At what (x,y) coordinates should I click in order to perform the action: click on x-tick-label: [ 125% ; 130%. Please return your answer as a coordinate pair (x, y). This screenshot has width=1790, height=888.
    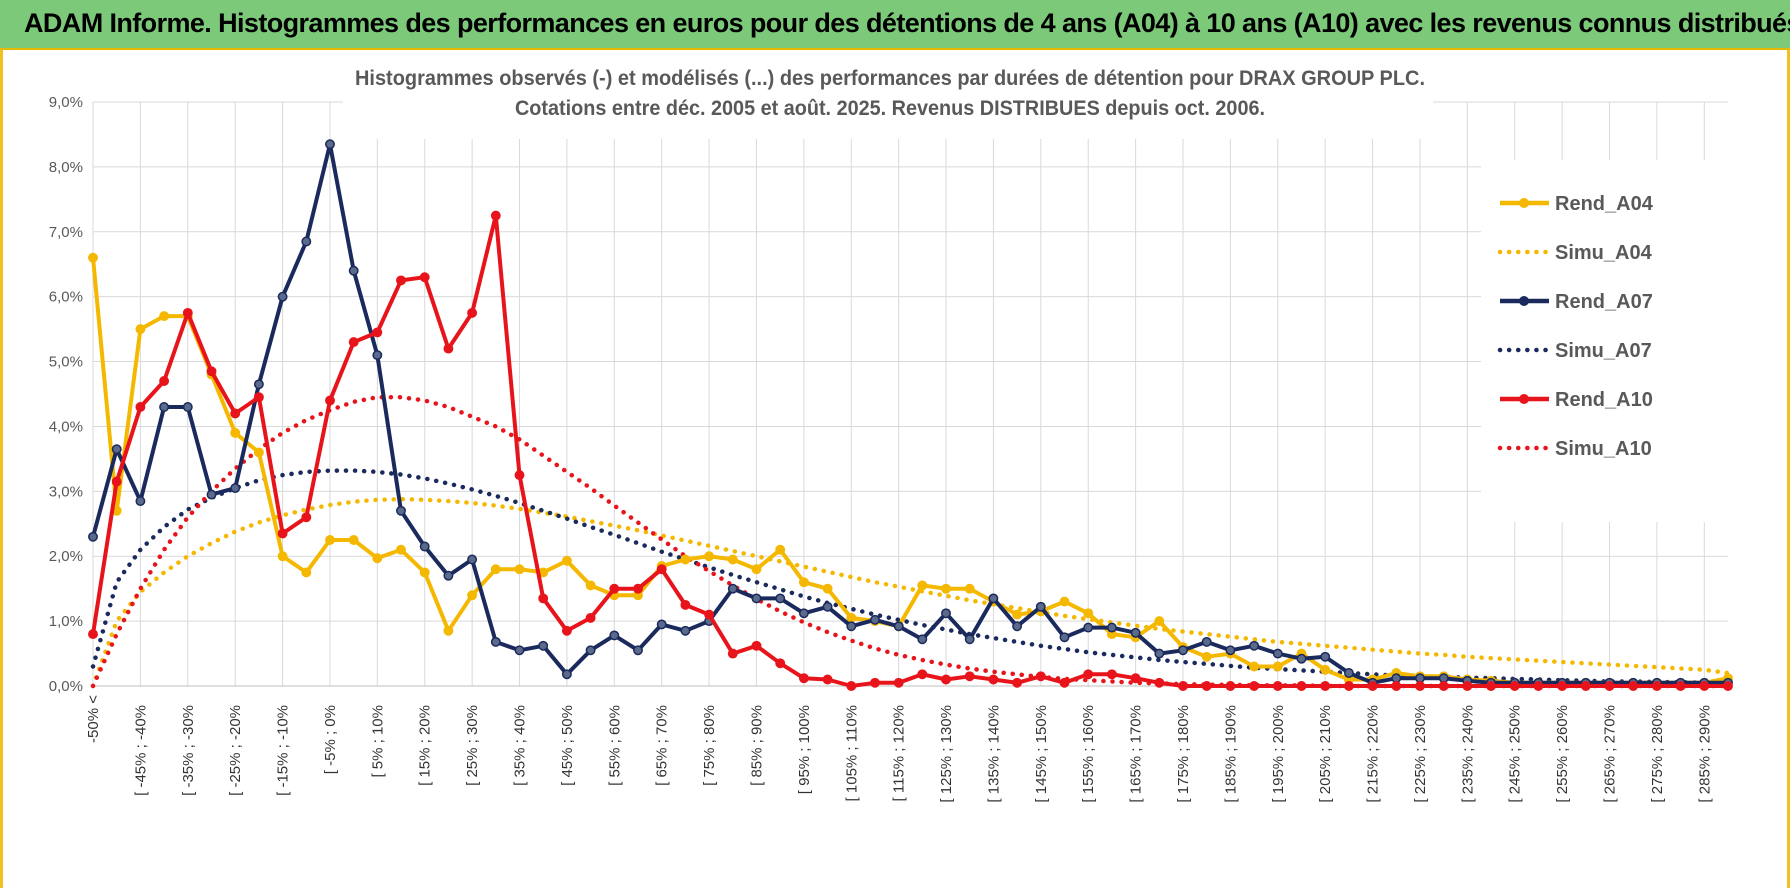
    Looking at the image, I should click on (946, 754).